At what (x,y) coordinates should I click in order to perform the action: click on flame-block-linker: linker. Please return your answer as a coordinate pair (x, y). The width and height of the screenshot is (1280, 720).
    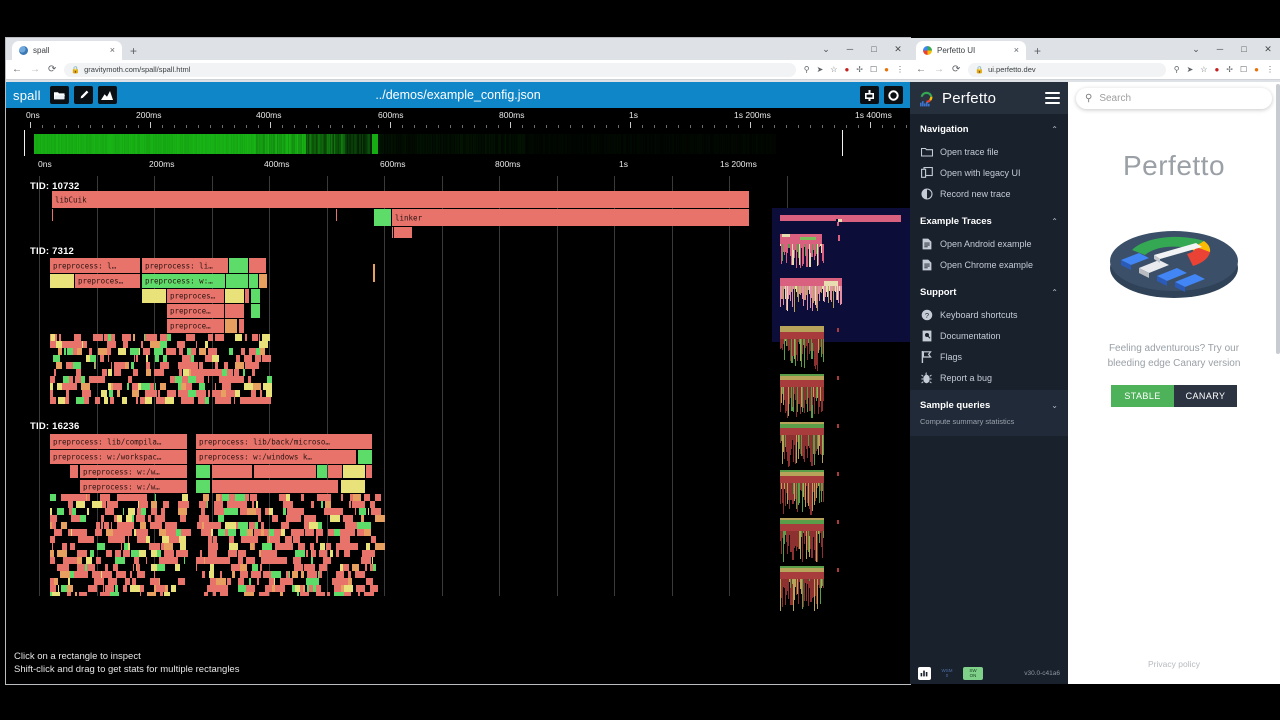
    Looking at the image, I should click on (570, 217).